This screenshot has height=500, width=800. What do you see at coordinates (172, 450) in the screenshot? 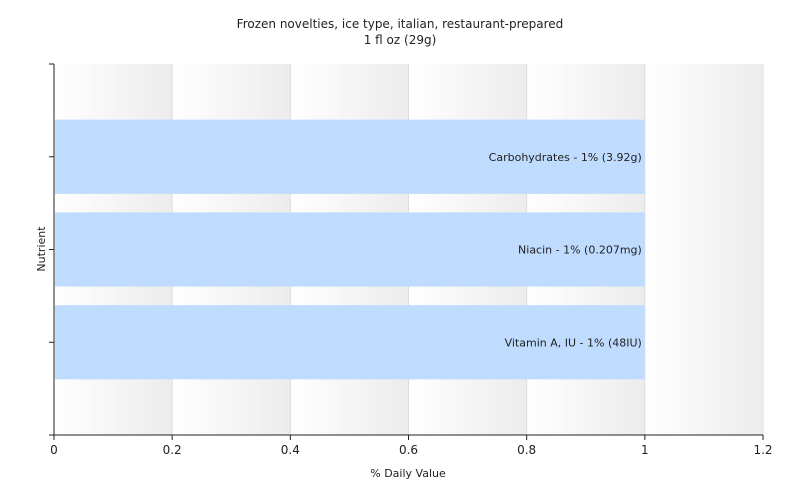
I see `x-tick-label: 0.2` at bounding box center [172, 450].